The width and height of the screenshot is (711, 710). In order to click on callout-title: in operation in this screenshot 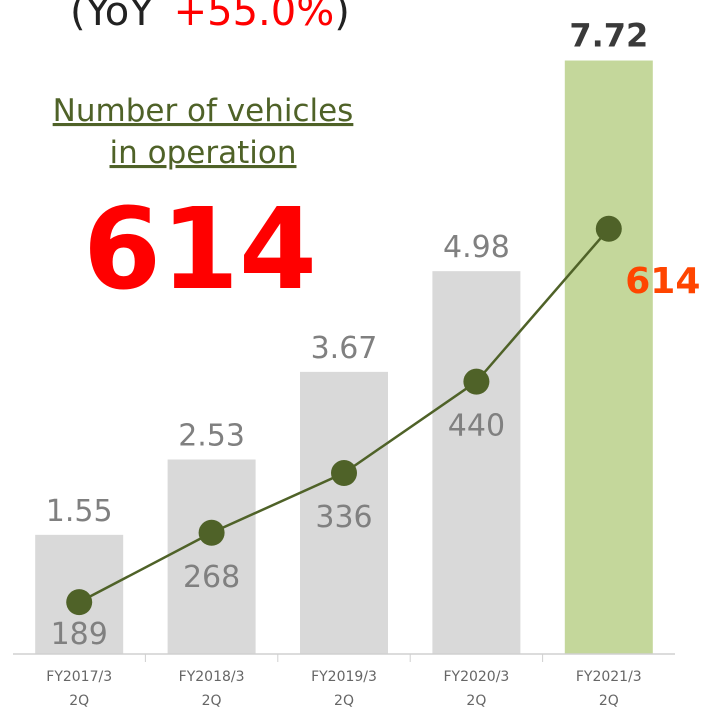, I will do `click(203, 153)`.